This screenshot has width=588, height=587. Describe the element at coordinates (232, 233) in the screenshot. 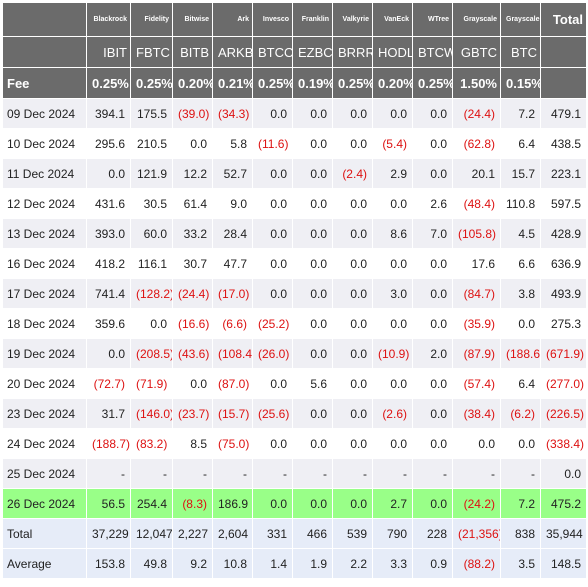

I see `flow-value: 28.4` at that location.